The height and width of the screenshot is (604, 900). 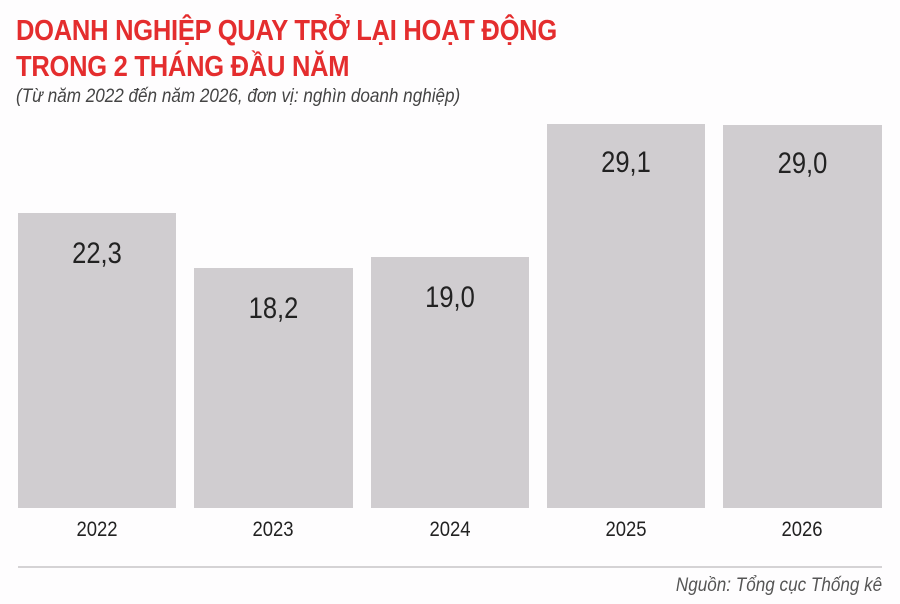 I want to click on bar-2025: 29,1, so click(x=626, y=316).